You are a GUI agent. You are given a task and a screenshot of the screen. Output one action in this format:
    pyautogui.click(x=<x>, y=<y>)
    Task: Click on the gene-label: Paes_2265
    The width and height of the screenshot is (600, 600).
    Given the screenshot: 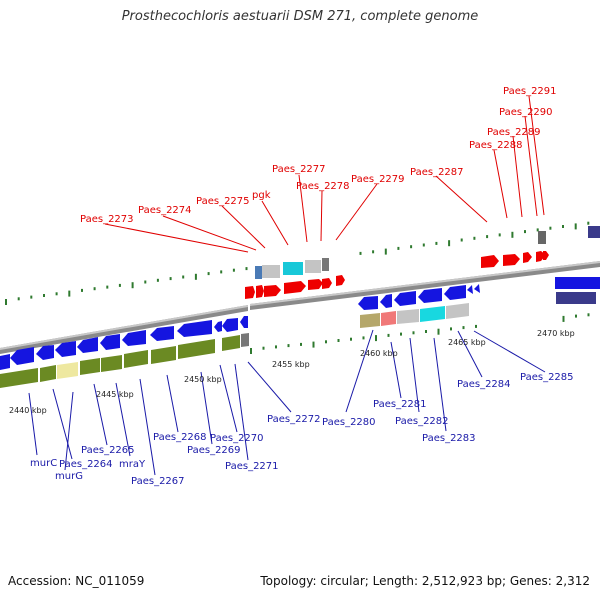 What is the action you would take?
    pyautogui.click(x=108, y=450)
    